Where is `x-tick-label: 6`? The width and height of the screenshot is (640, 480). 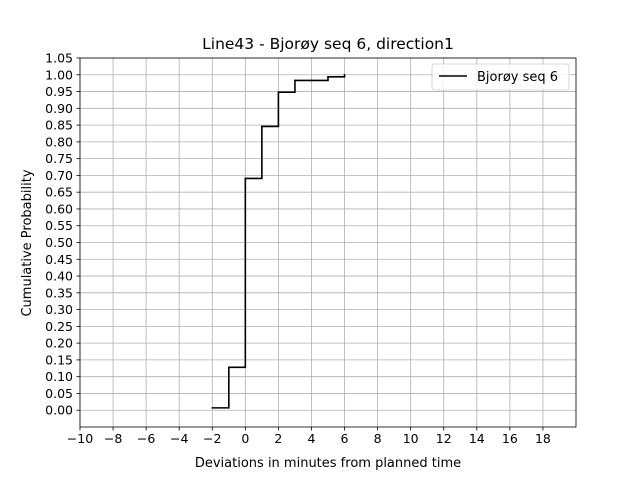
x-tick-label: 6 is located at coordinates (345, 438).